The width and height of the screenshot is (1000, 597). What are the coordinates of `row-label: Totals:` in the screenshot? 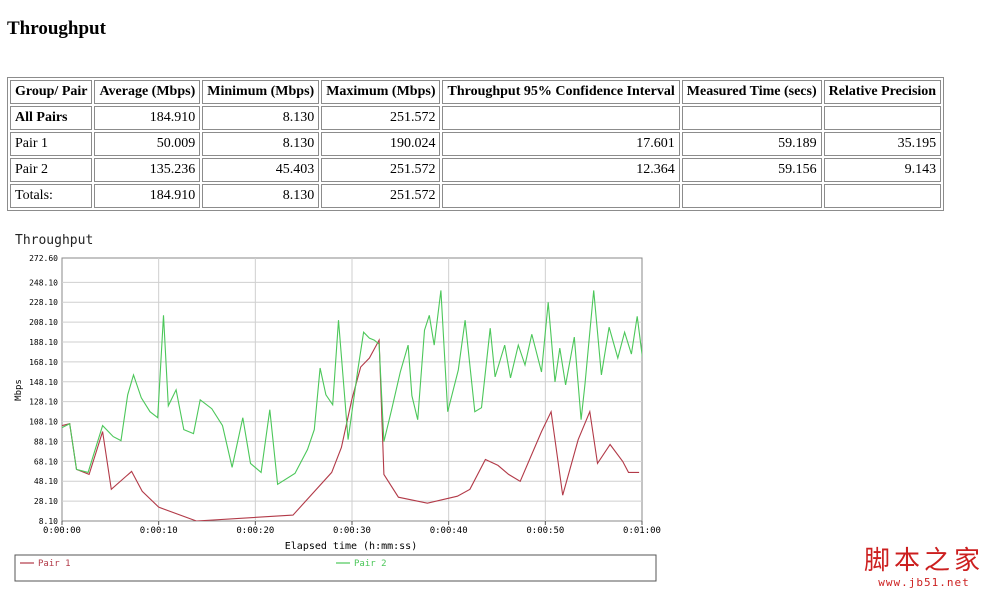 It's located at (51, 196).